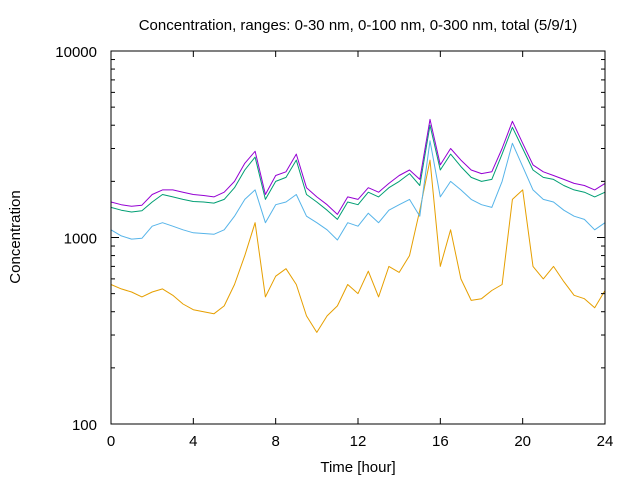  I want to click on x-tick-label: 16, so click(440, 441).